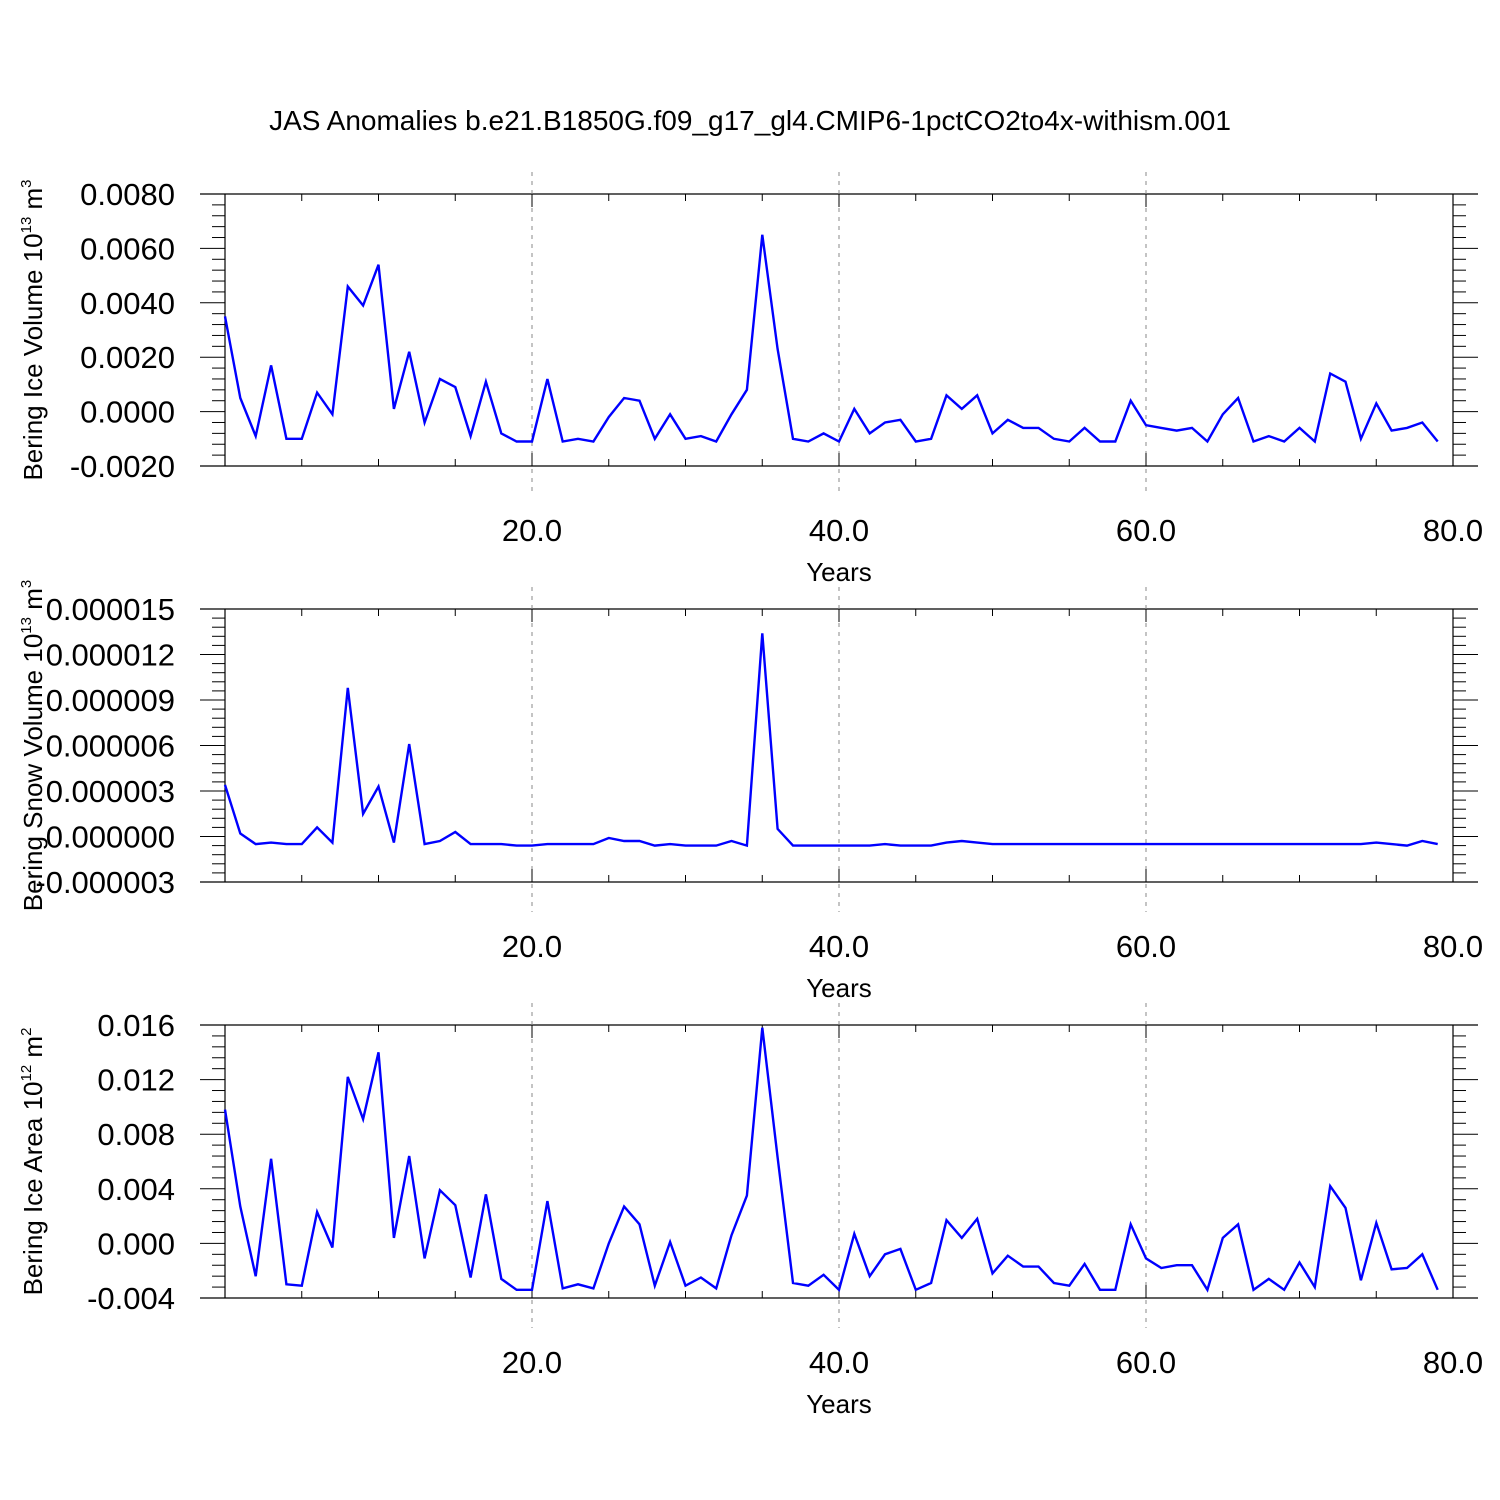  Describe the element at coordinates (122, 466) in the screenshot. I see `y-tick-label: -0.0020` at that location.